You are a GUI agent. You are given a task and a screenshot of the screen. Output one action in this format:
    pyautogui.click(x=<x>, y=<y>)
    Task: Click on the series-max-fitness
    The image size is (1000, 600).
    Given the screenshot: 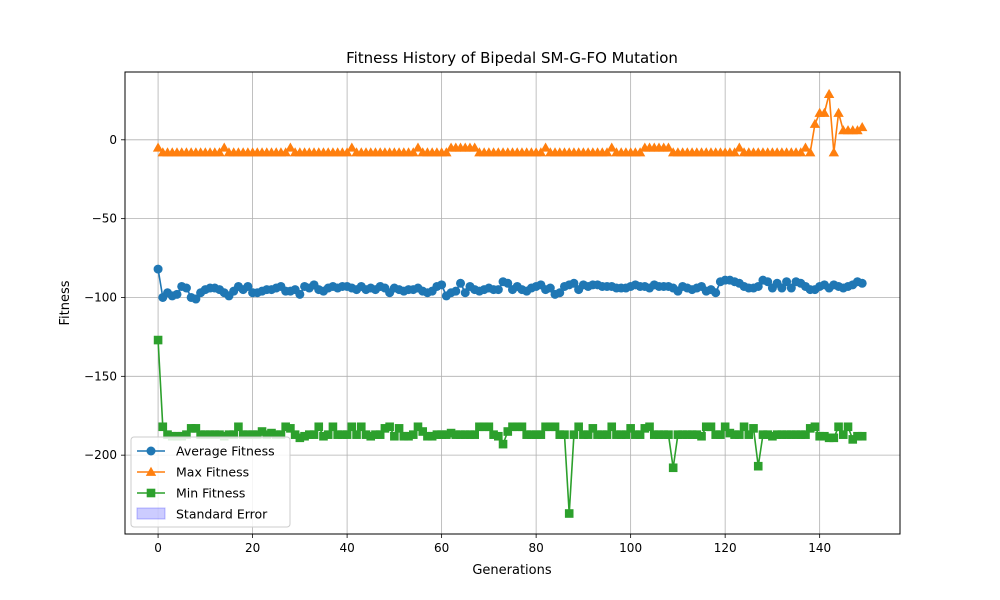 What is the action you would take?
    pyautogui.click(x=510, y=122)
    